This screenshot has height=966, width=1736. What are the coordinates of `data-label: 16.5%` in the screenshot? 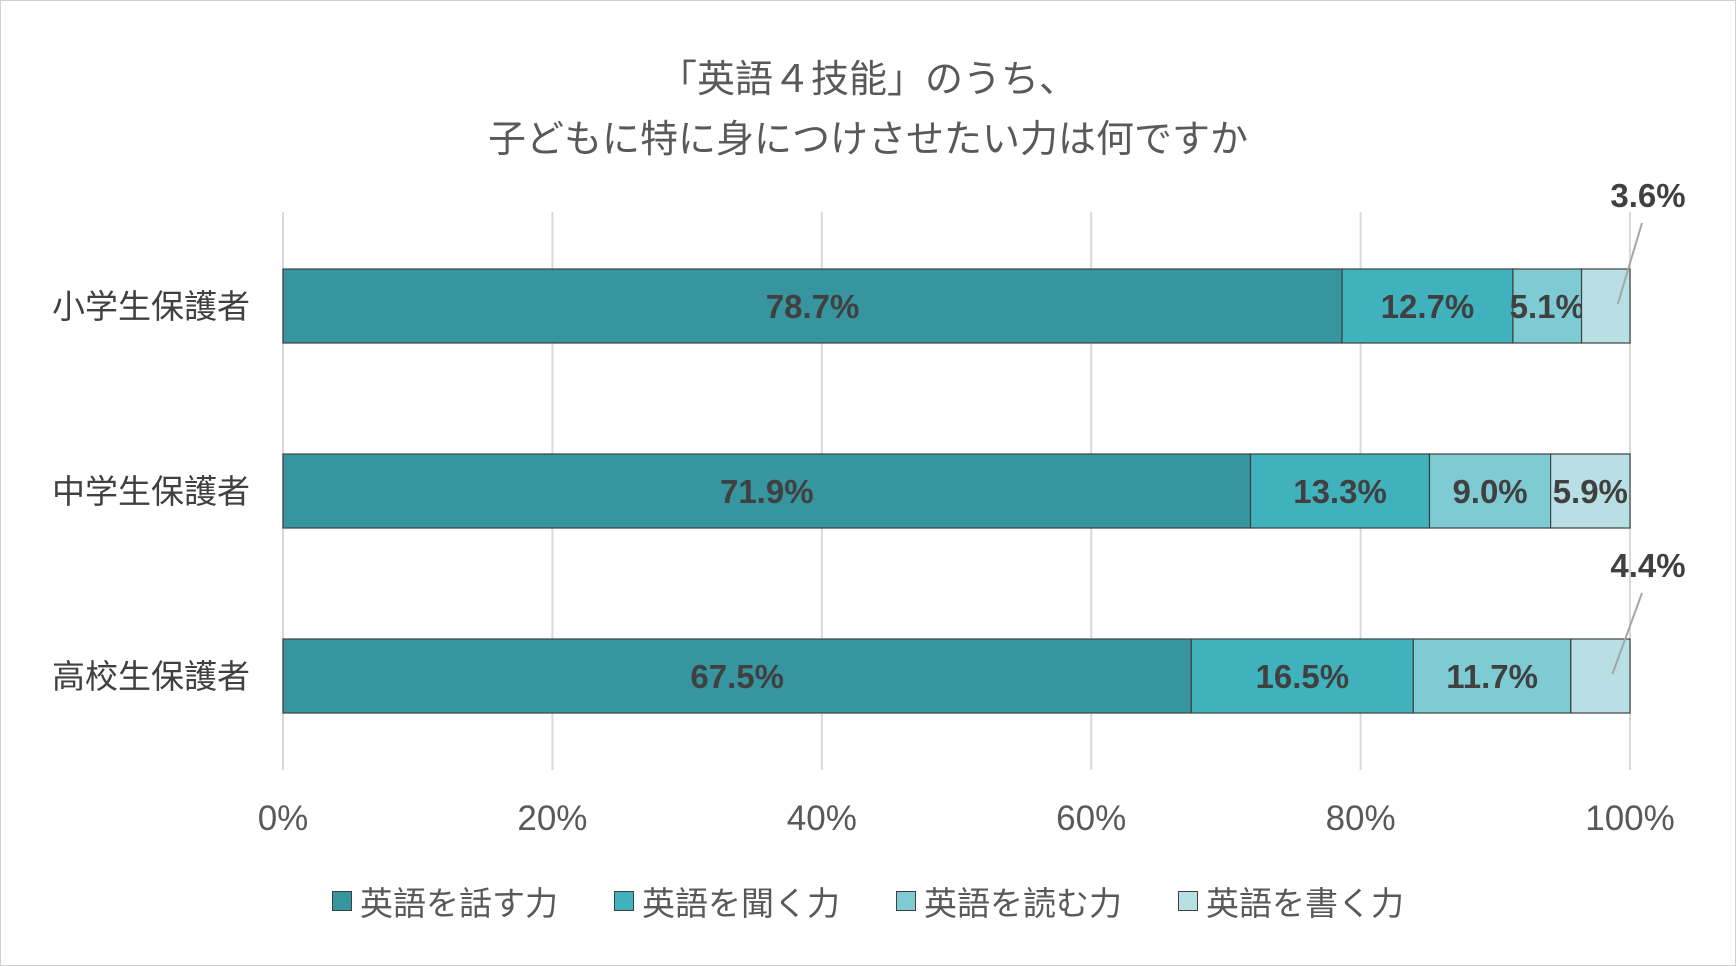 It's located at (1303, 676).